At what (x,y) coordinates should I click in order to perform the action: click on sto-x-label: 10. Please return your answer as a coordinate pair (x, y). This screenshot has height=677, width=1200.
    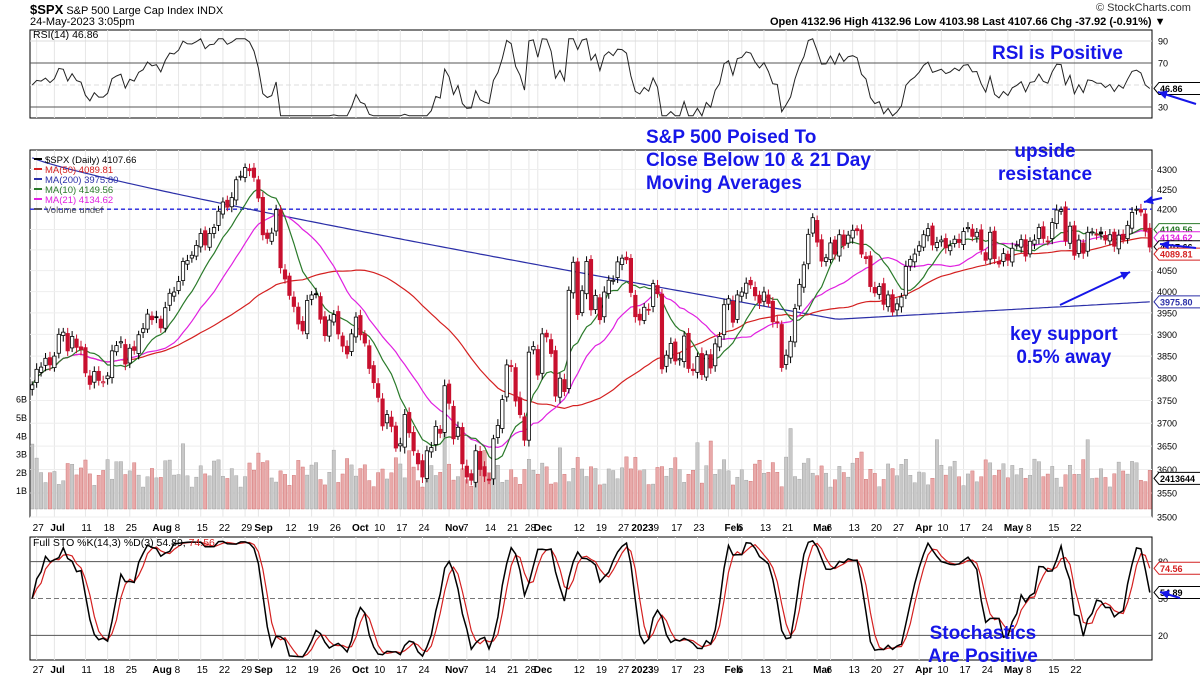
    Looking at the image, I should click on (943, 670).